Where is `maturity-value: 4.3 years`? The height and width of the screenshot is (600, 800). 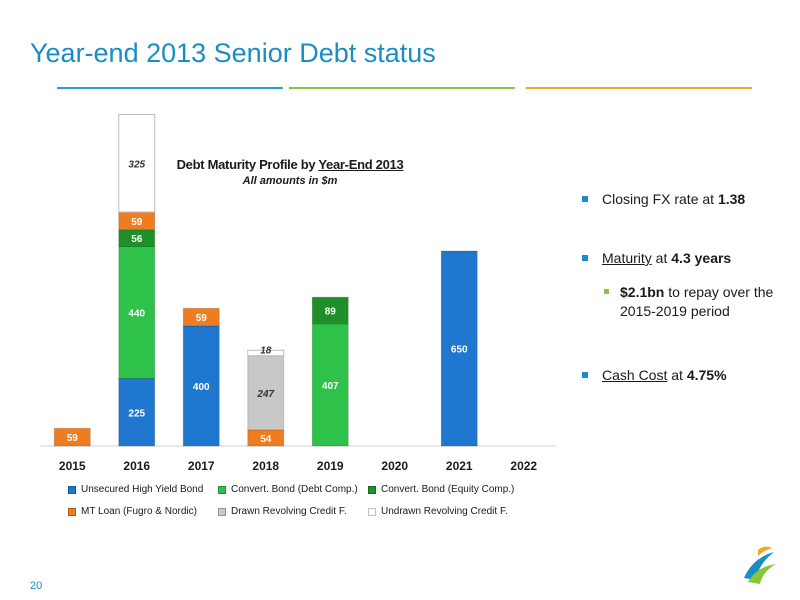 maturity-value: 4.3 years is located at coordinates (701, 258).